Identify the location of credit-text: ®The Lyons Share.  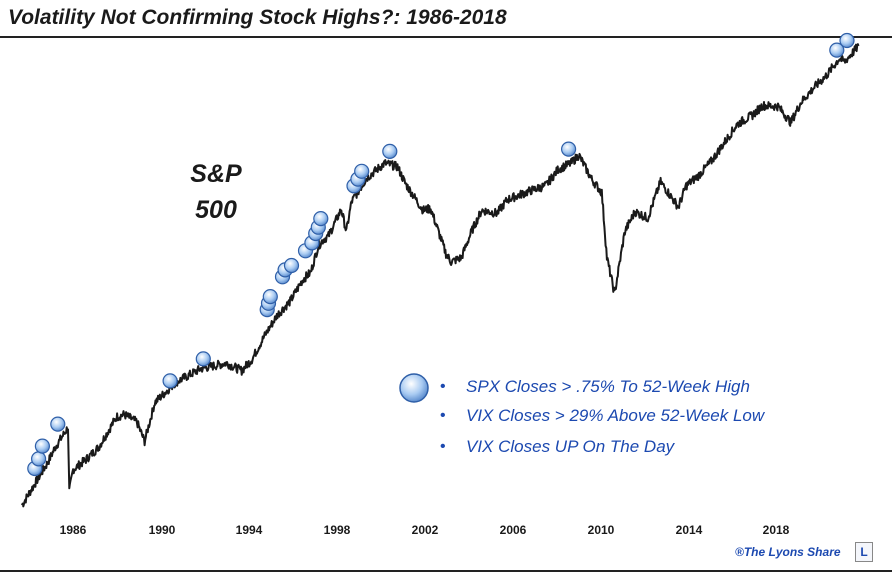
(788, 552).